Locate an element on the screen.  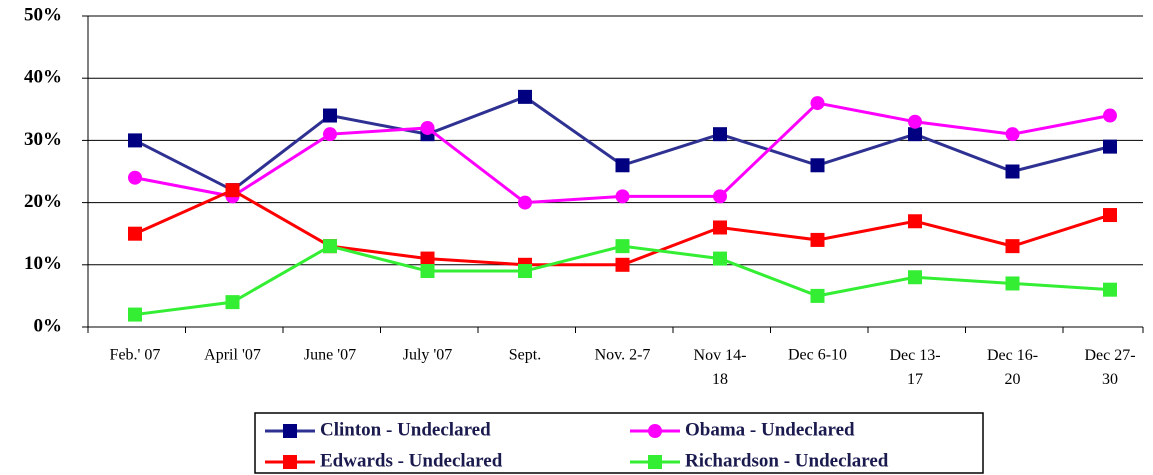
y-tick-label: 40% is located at coordinates (43, 77).